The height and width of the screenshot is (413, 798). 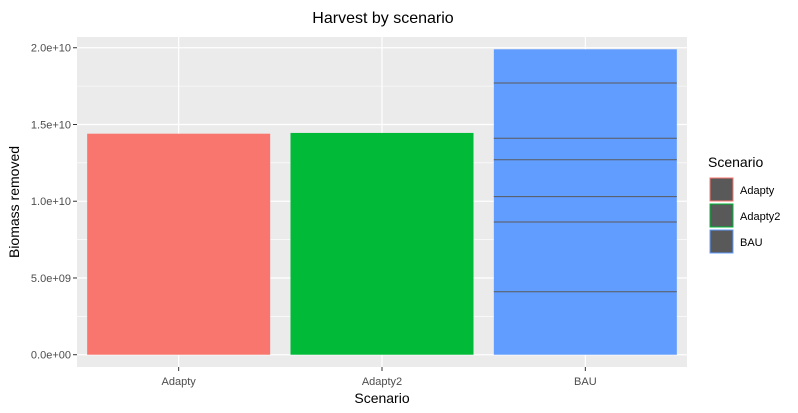 I want to click on chart-title: Harvest by scenario, so click(x=382, y=18).